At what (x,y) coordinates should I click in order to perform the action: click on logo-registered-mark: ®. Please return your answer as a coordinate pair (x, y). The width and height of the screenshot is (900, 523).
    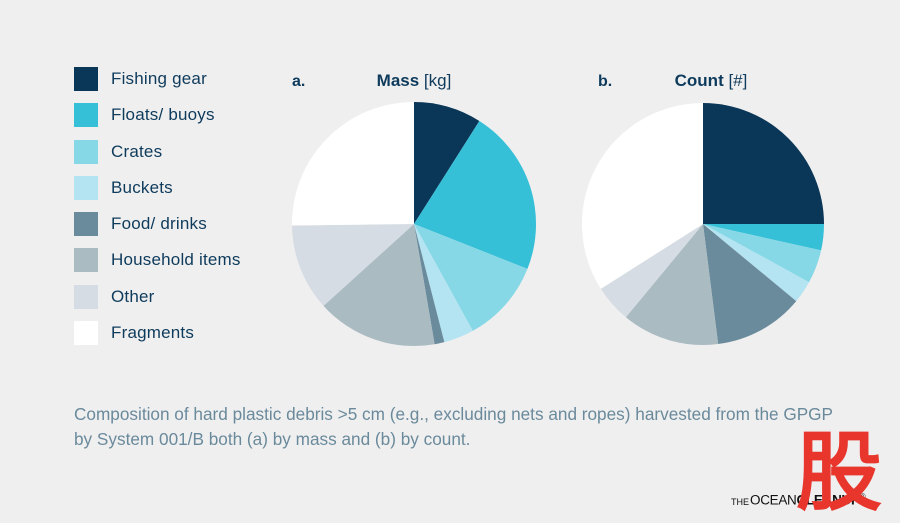
    Looking at the image, I should click on (862, 496).